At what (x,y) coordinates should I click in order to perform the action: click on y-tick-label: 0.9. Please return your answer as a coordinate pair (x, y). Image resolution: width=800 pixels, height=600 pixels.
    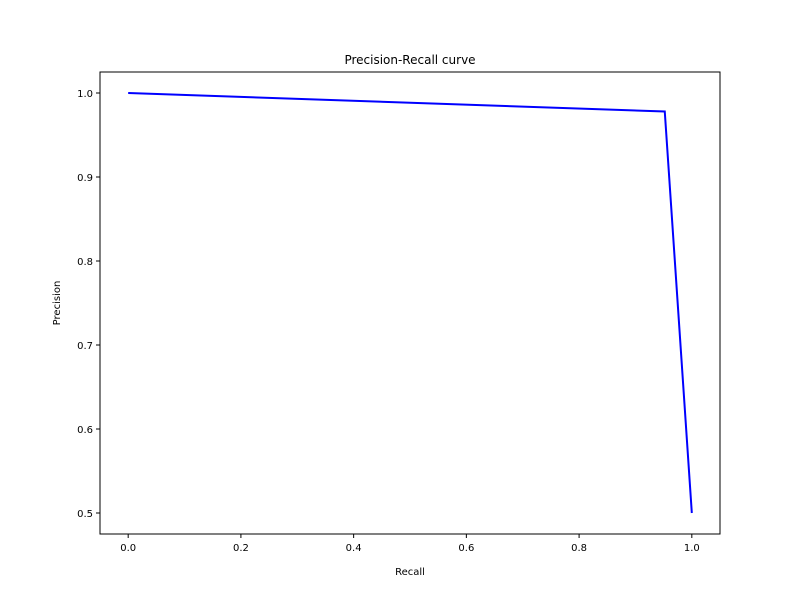
    Looking at the image, I should click on (85, 178).